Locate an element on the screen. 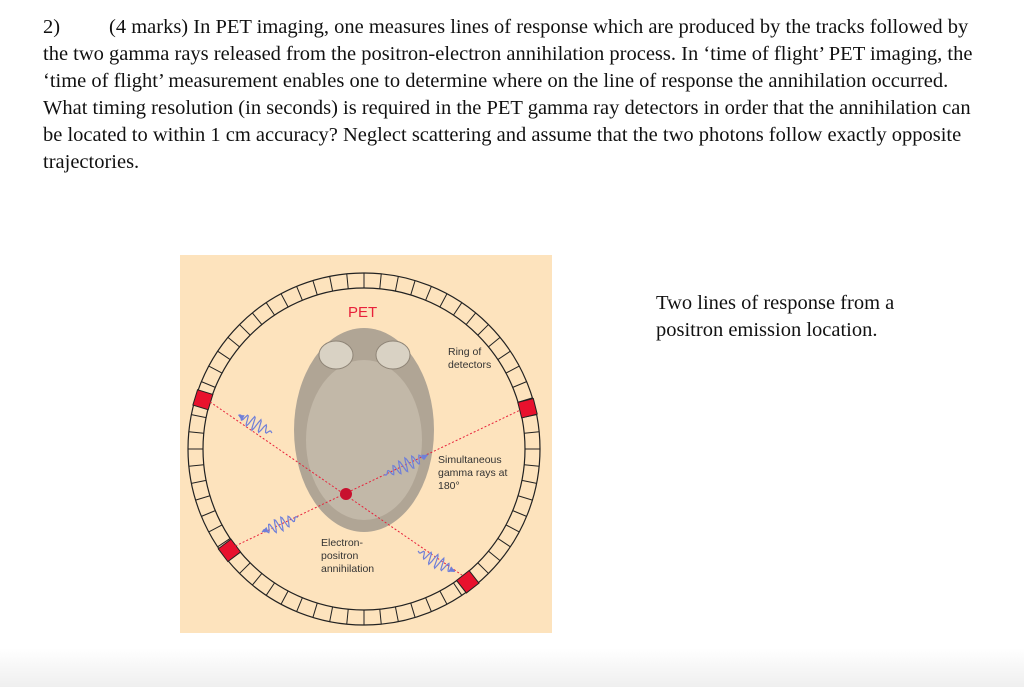  right-eye is located at coordinates (393, 355).